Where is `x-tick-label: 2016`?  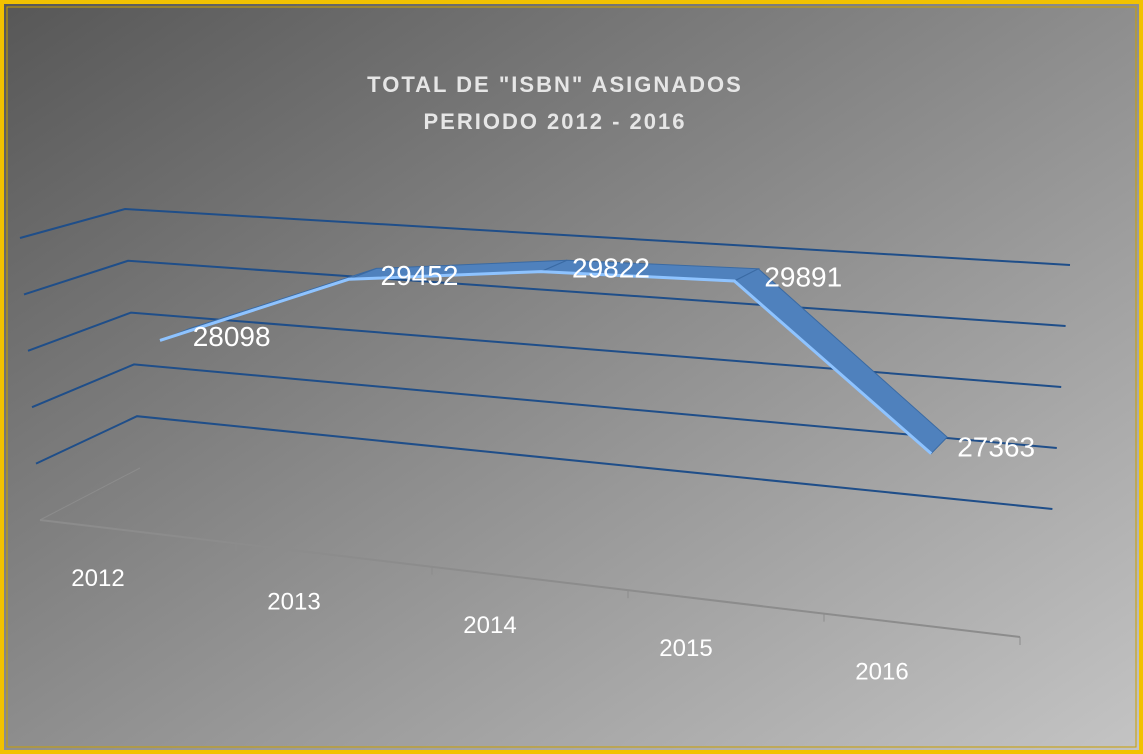
x-tick-label: 2016 is located at coordinates (881, 672).